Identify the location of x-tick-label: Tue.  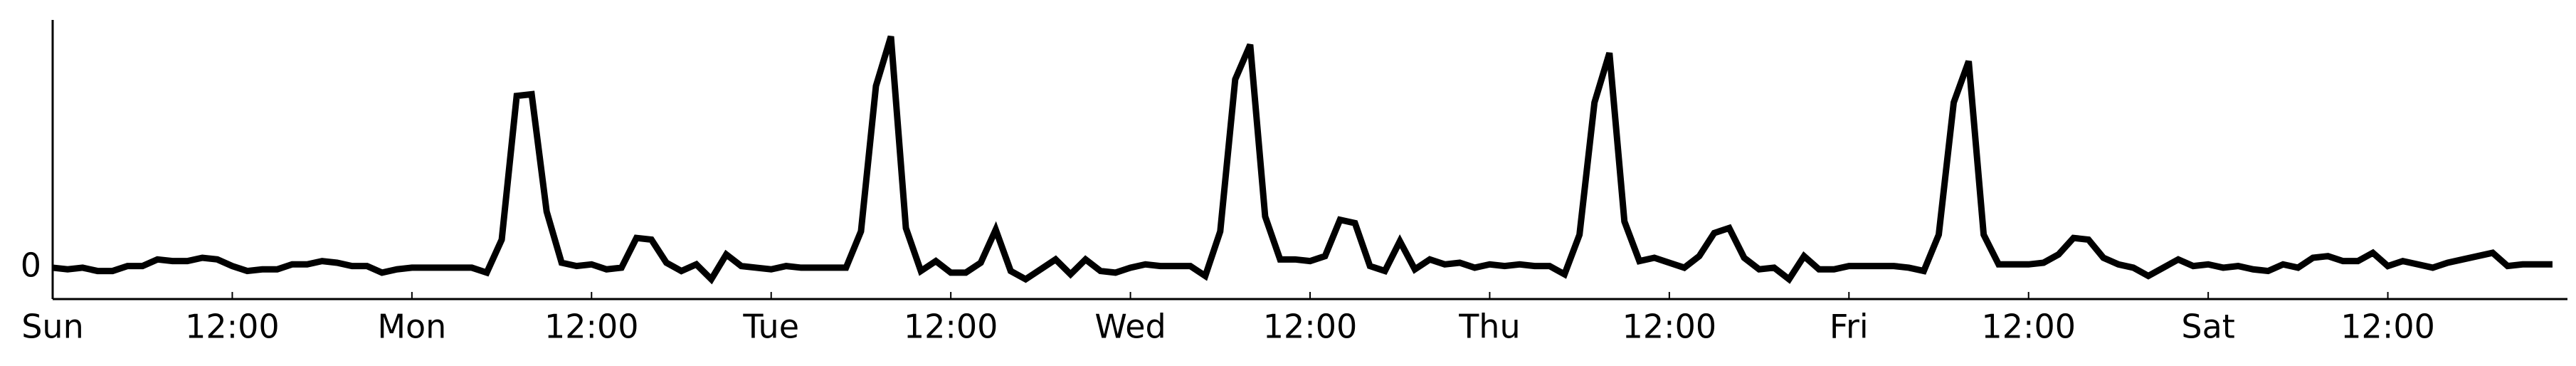
(770, 327).